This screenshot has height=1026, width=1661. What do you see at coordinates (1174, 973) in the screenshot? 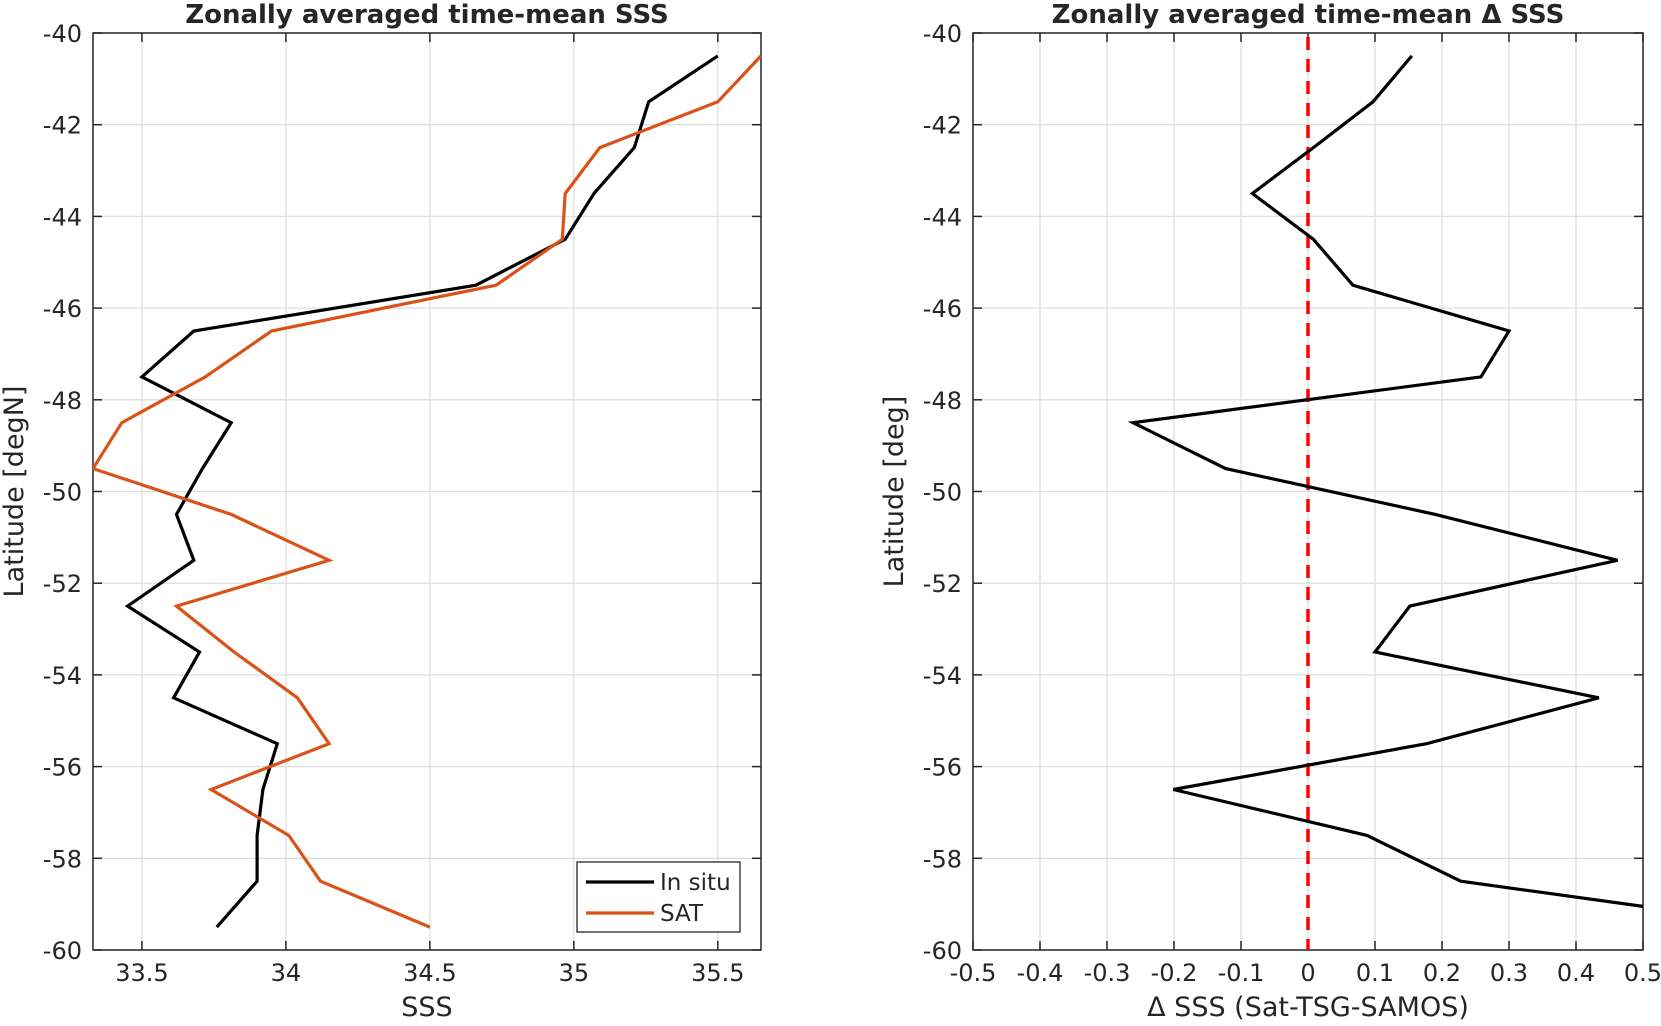
I see `right-x-tick-label: -0.2` at bounding box center [1174, 973].